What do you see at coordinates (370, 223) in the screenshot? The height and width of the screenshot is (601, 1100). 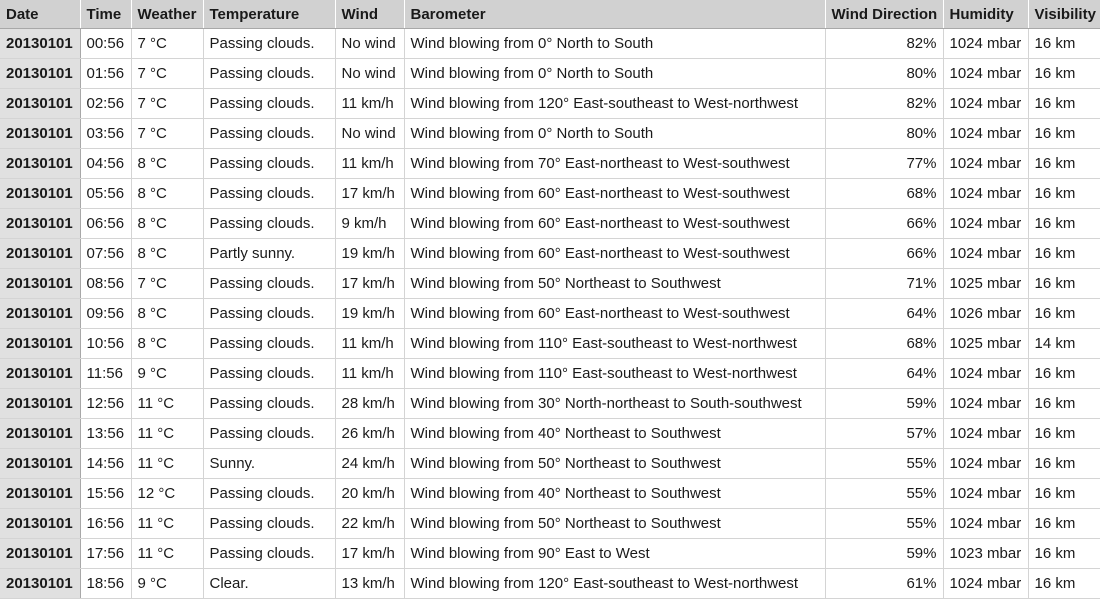 I see `wind-cell: 9 km/h` at bounding box center [370, 223].